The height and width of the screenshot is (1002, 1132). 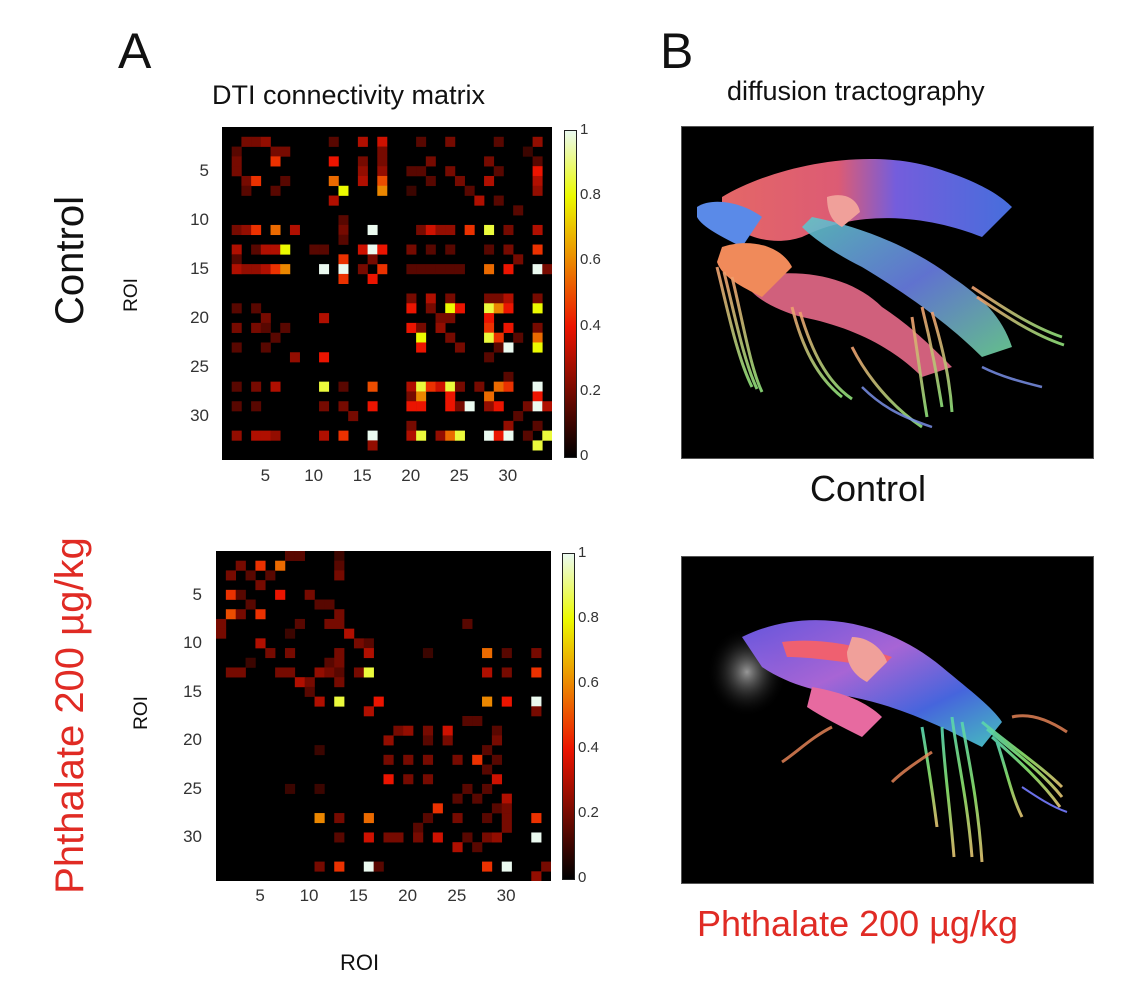 What do you see at coordinates (192, 691) in the screenshot?
I see `y-tick-label: 15` at bounding box center [192, 691].